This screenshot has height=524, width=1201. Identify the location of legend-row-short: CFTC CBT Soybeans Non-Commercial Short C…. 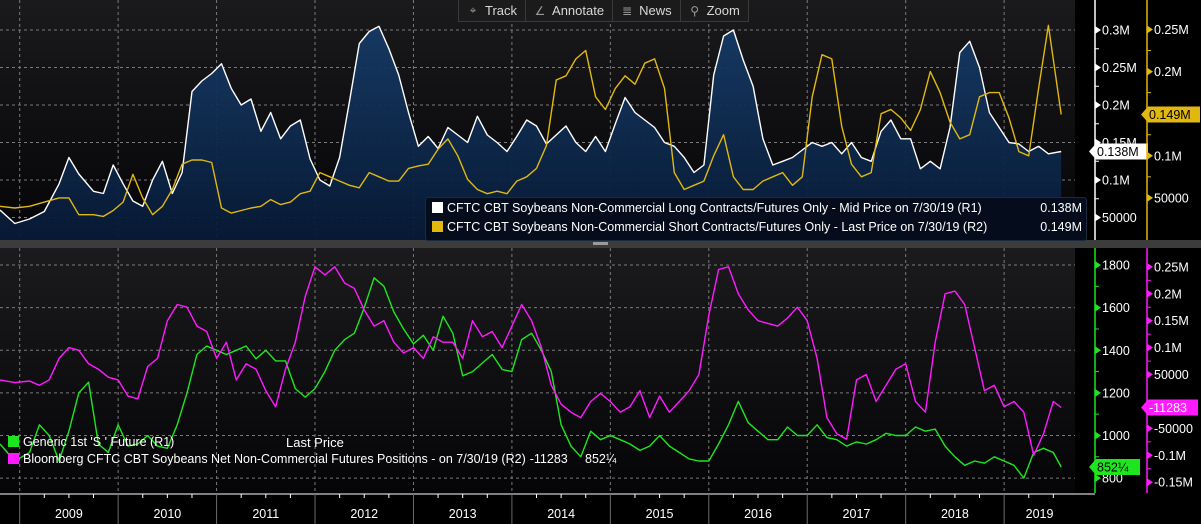
(756, 226).